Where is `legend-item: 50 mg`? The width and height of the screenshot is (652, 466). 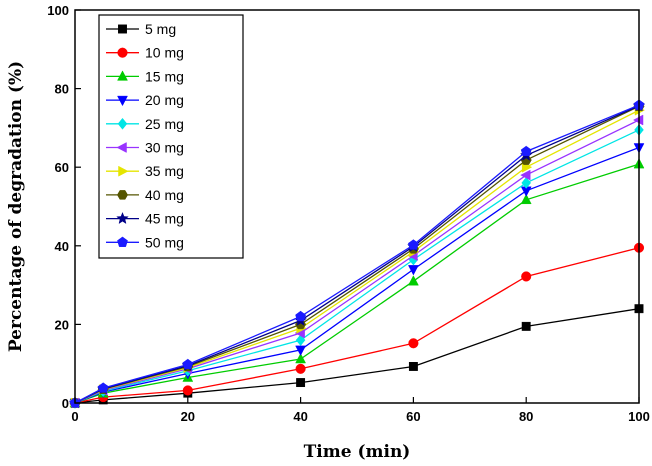 legend-item: 50 mg is located at coordinates (145, 242).